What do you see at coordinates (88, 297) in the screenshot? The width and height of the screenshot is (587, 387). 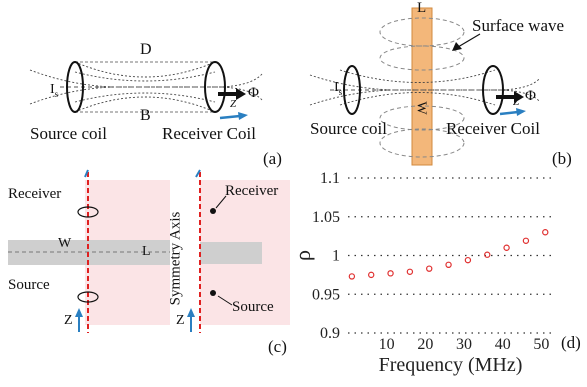 I see `left-source-coil` at bounding box center [88, 297].